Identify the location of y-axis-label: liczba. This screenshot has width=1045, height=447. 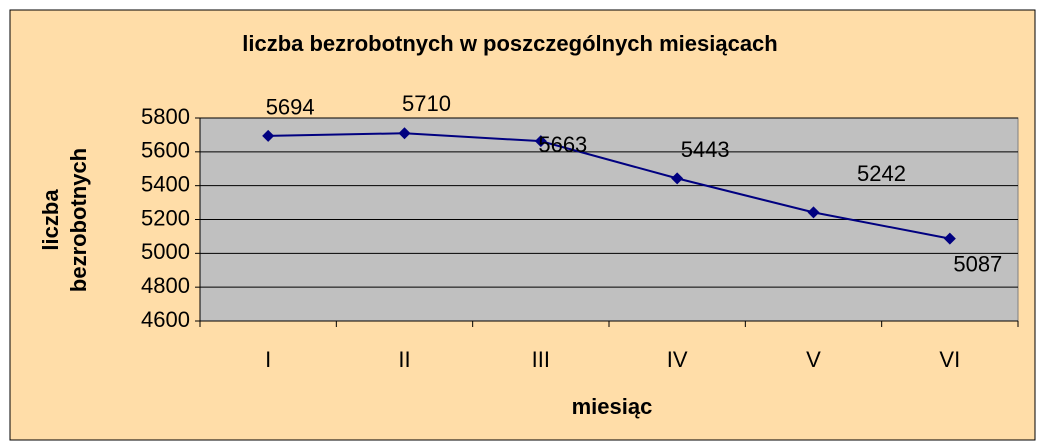
(50, 220).